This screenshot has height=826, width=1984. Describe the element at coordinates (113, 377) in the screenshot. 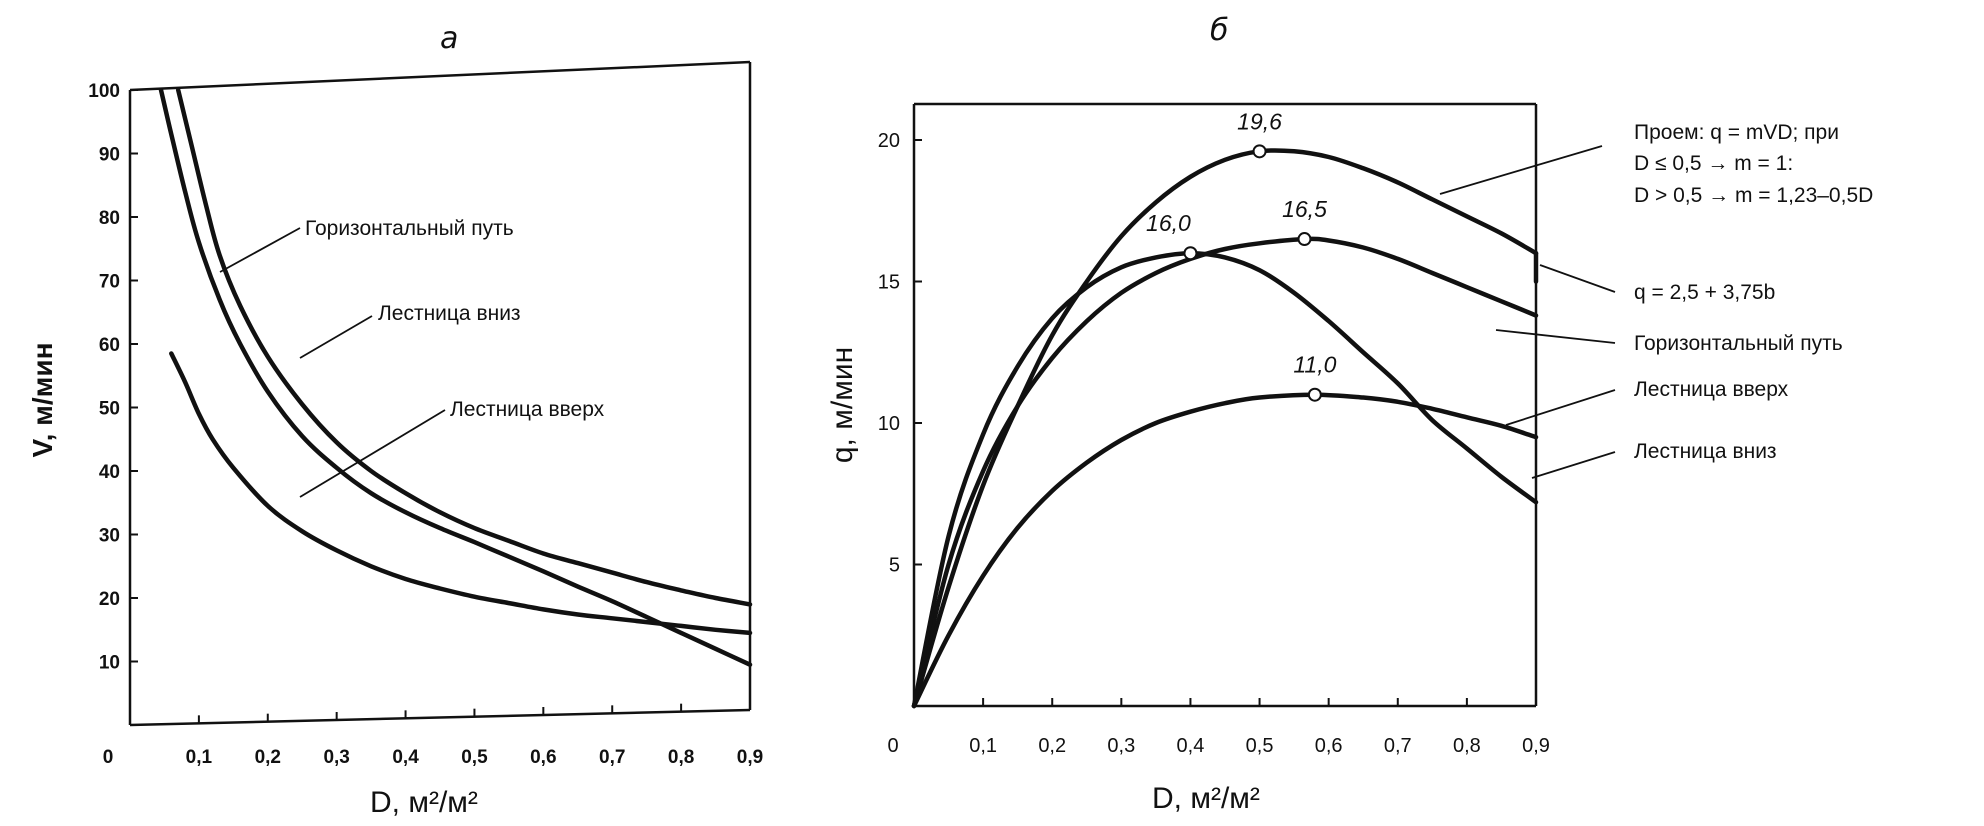

I see `panel-a-y-ticks: 10 20 30 40 50 60 70 80 90 100` at that location.